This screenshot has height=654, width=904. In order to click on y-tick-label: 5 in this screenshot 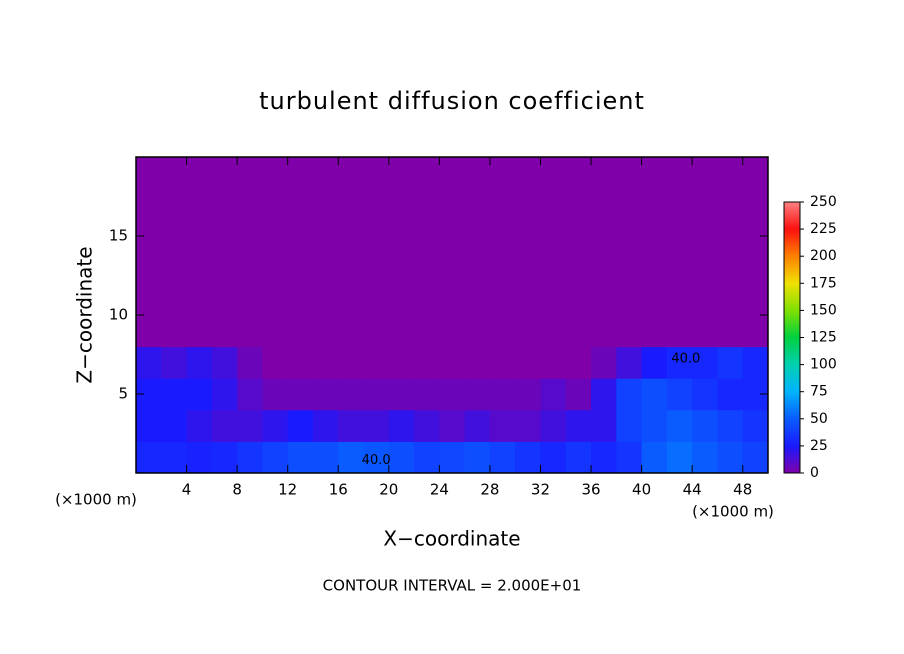, I will do `click(123, 394)`.